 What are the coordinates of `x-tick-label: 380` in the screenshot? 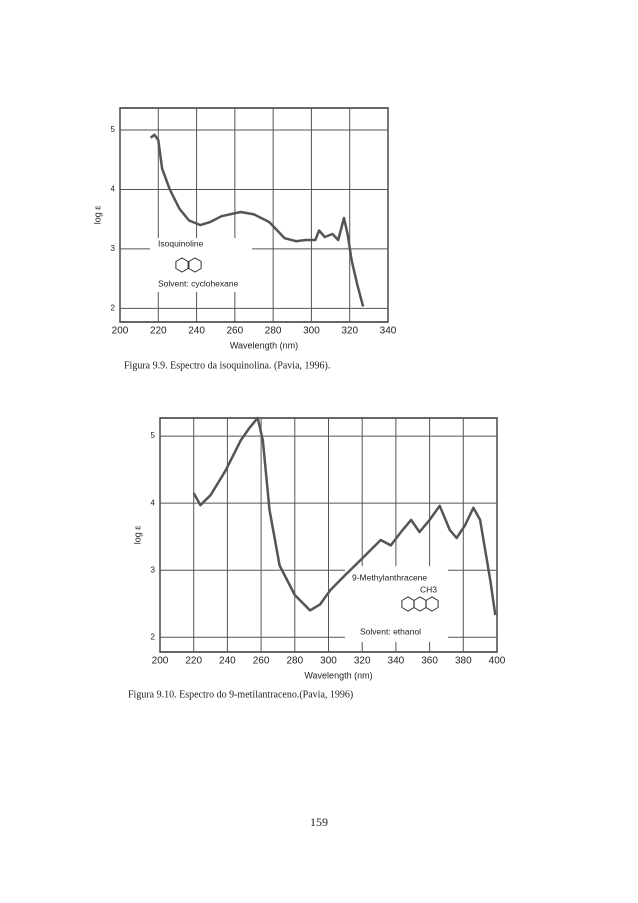 It's located at (463, 661).